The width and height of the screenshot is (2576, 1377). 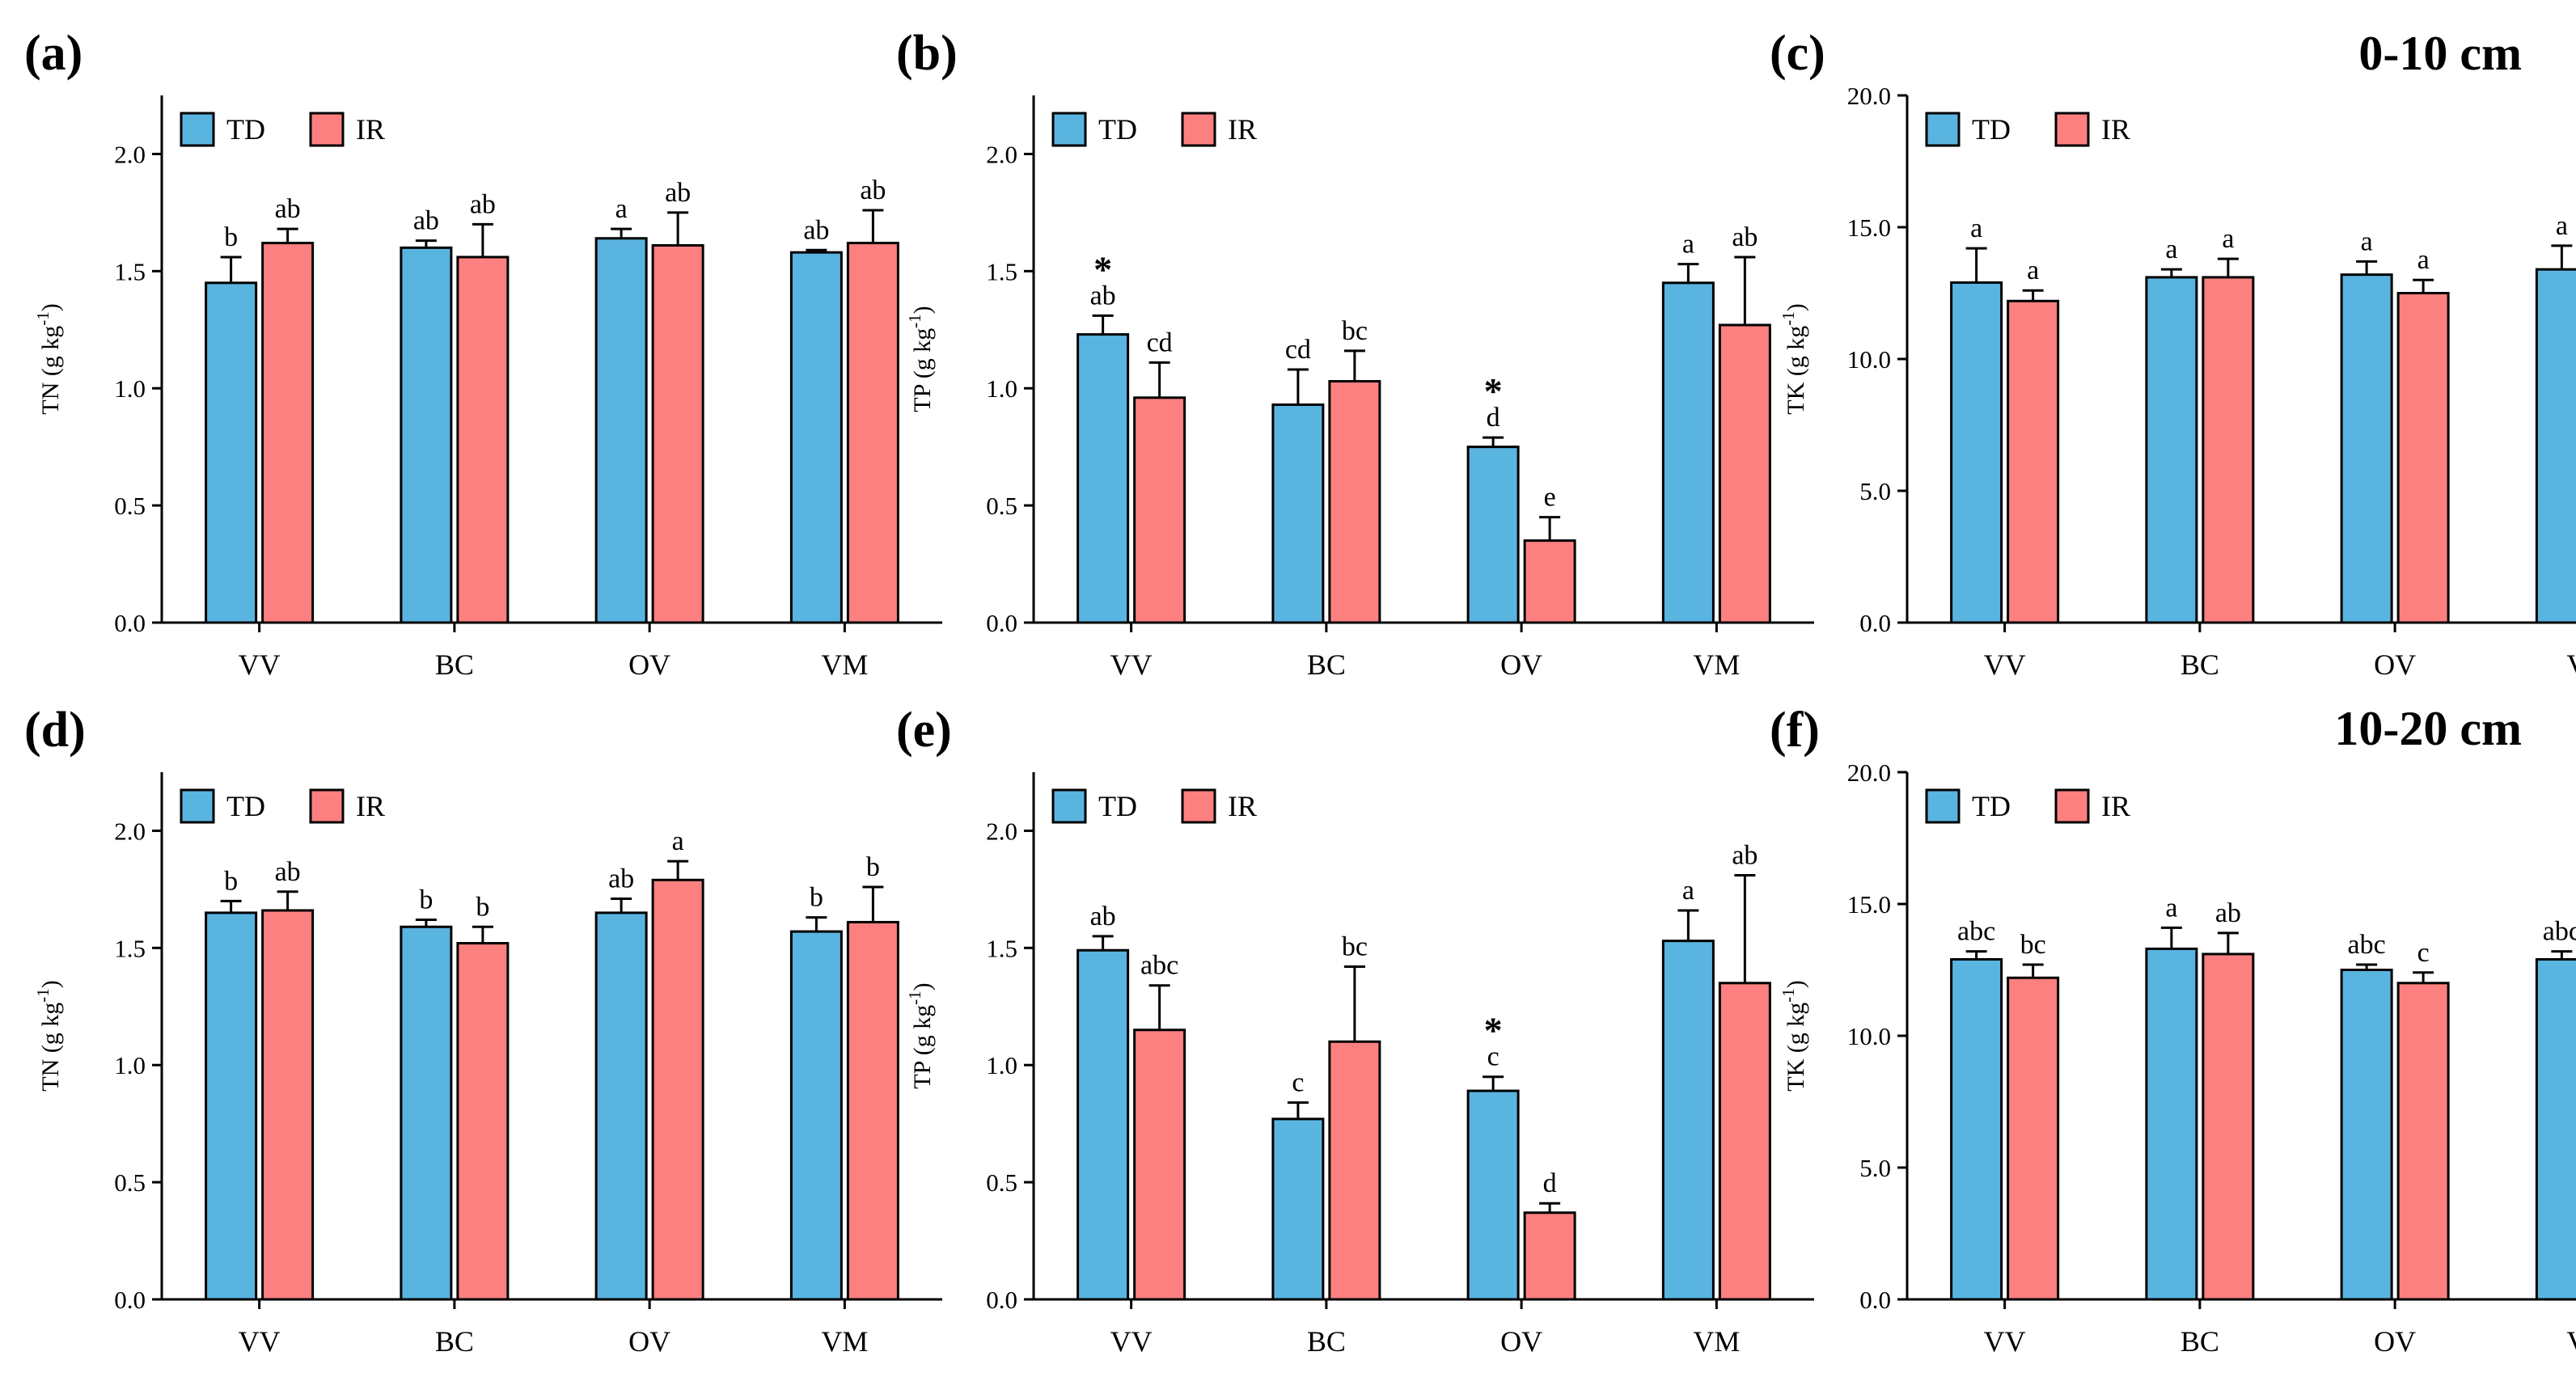 What do you see at coordinates (53, 54) in the screenshot?
I see `panel-letter: (a)` at bounding box center [53, 54].